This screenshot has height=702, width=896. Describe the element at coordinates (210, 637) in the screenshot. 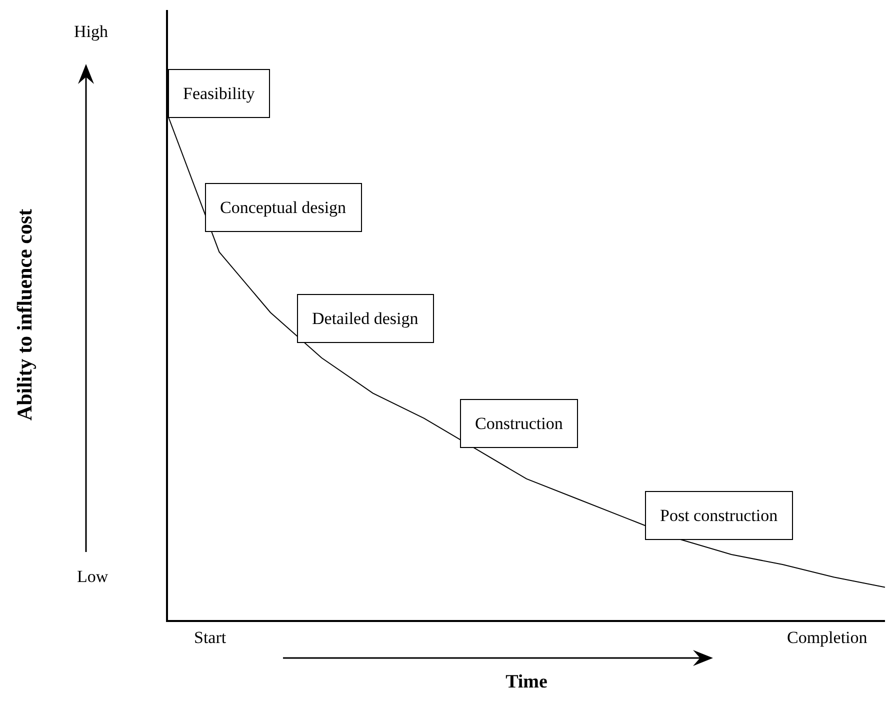

I see `text: Start` at that location.